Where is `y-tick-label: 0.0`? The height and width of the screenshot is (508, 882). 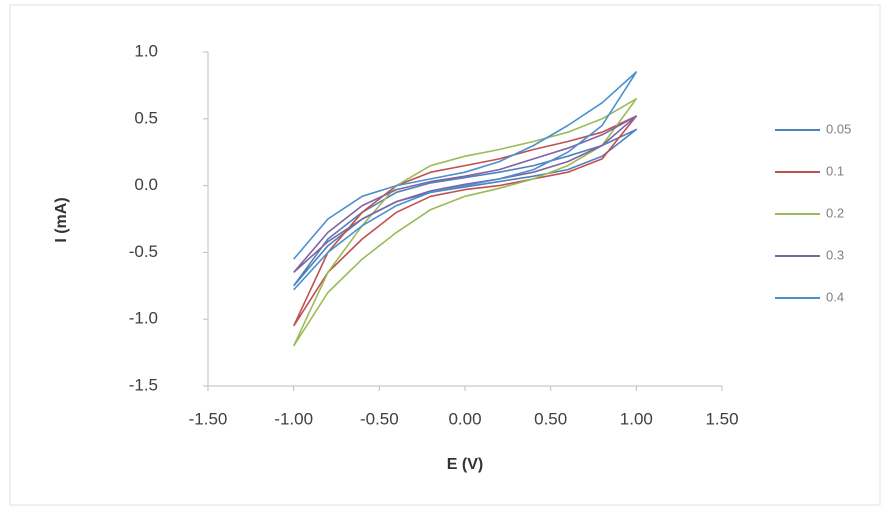 y-tick-label: 0.0 is located at coordinates (146, 184).